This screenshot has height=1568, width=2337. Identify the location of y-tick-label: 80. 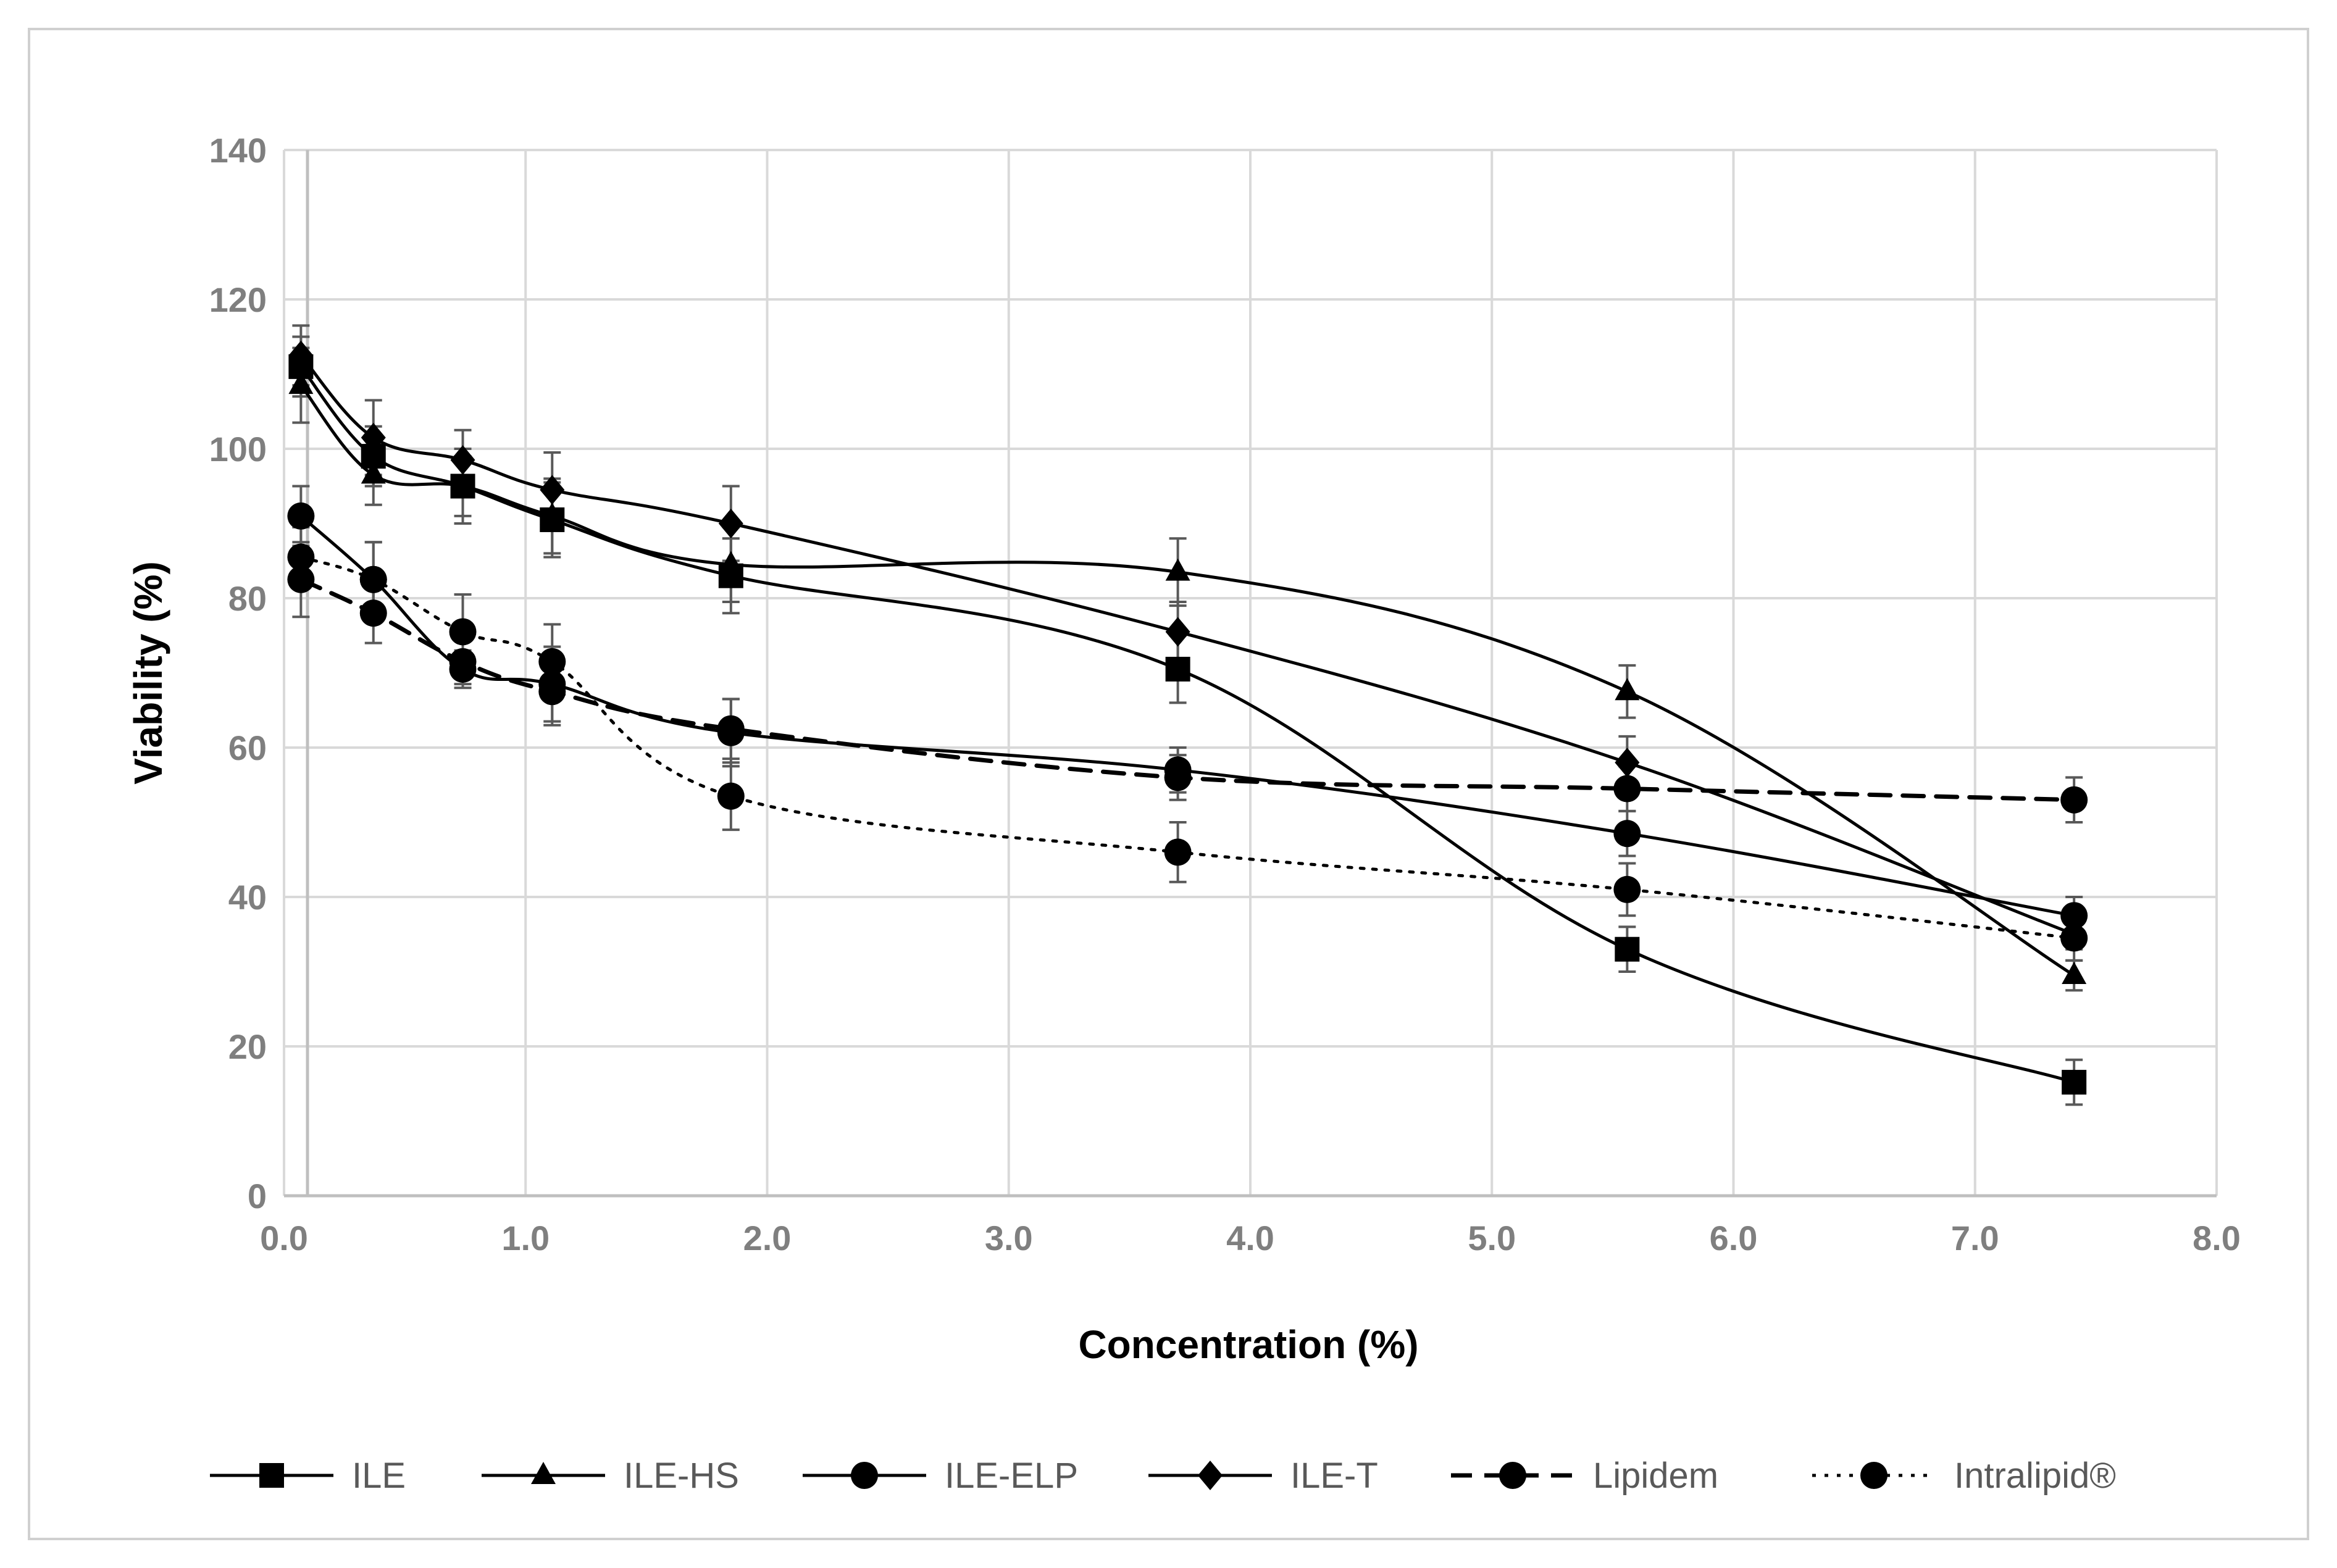
(247, 598).